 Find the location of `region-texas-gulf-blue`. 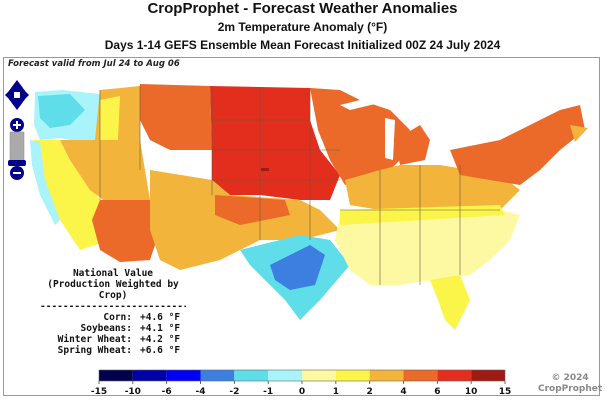

region-texas-gulf-blue is located at coordinates (297, 267).